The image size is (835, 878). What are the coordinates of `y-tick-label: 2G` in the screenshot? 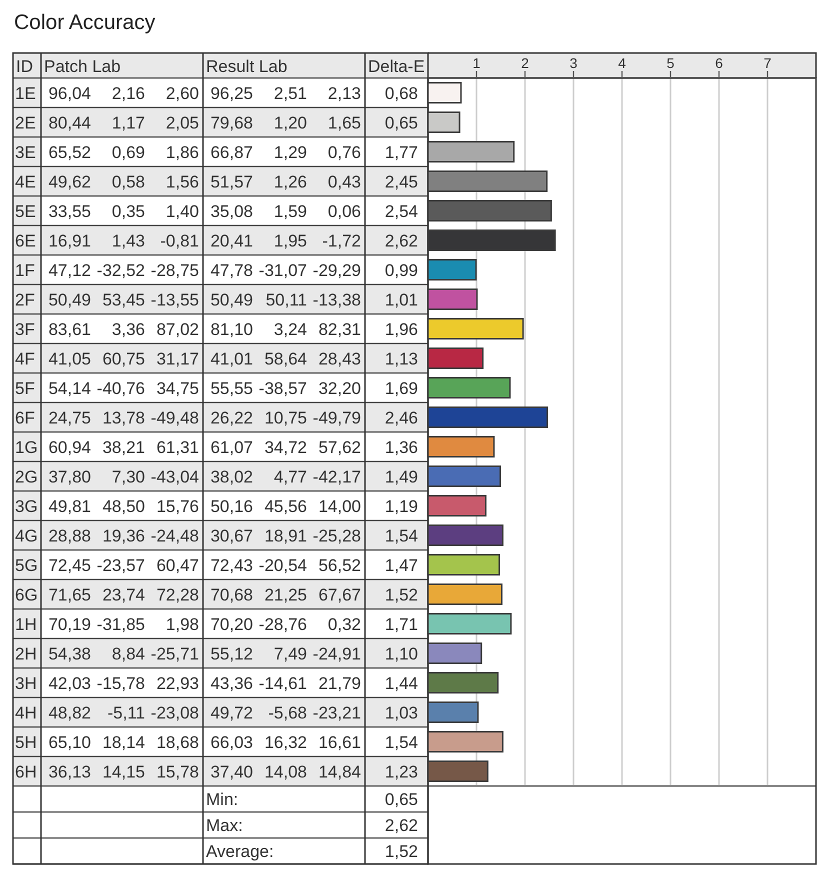 It's located at (26, 477).